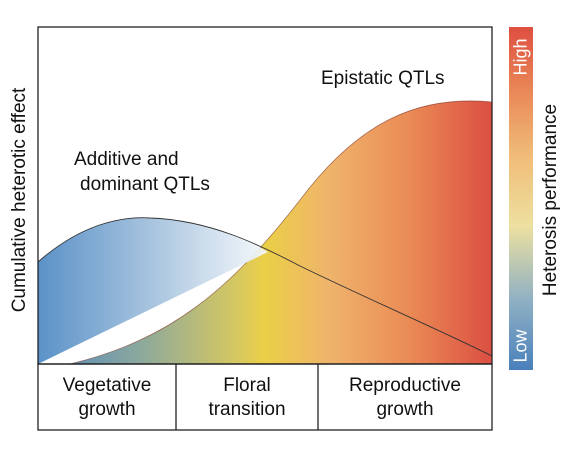 The image size is (570, 452). Describe the element at coordinates (145, 184) in the screenshot. I see `additive-line-2: dominant QTLs` at that location.